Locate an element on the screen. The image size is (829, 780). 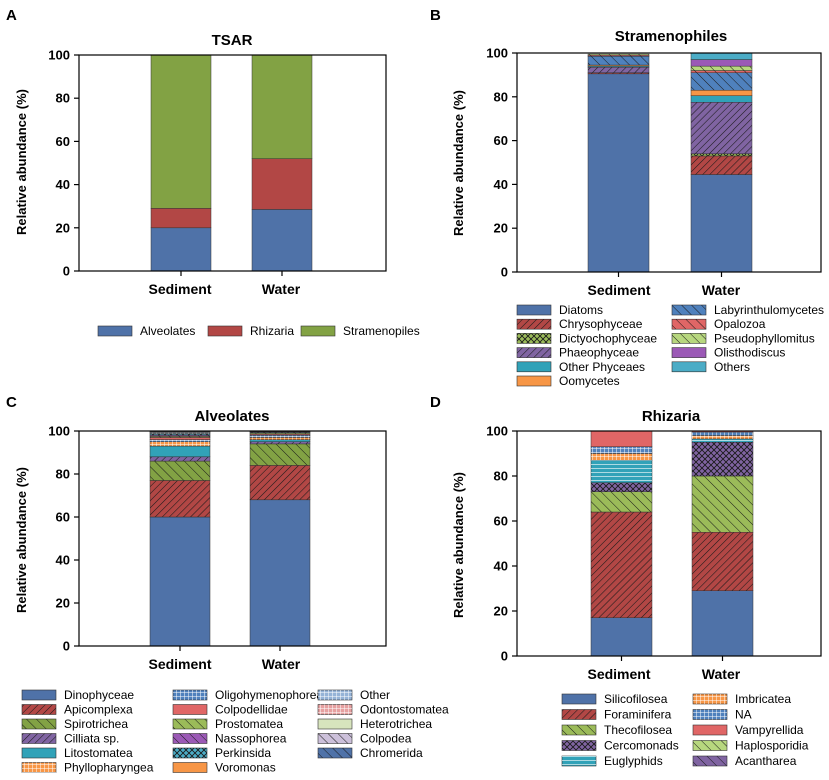
legend-item-colpodellidae: Colpodellidae is located at coordinates (230, 710).